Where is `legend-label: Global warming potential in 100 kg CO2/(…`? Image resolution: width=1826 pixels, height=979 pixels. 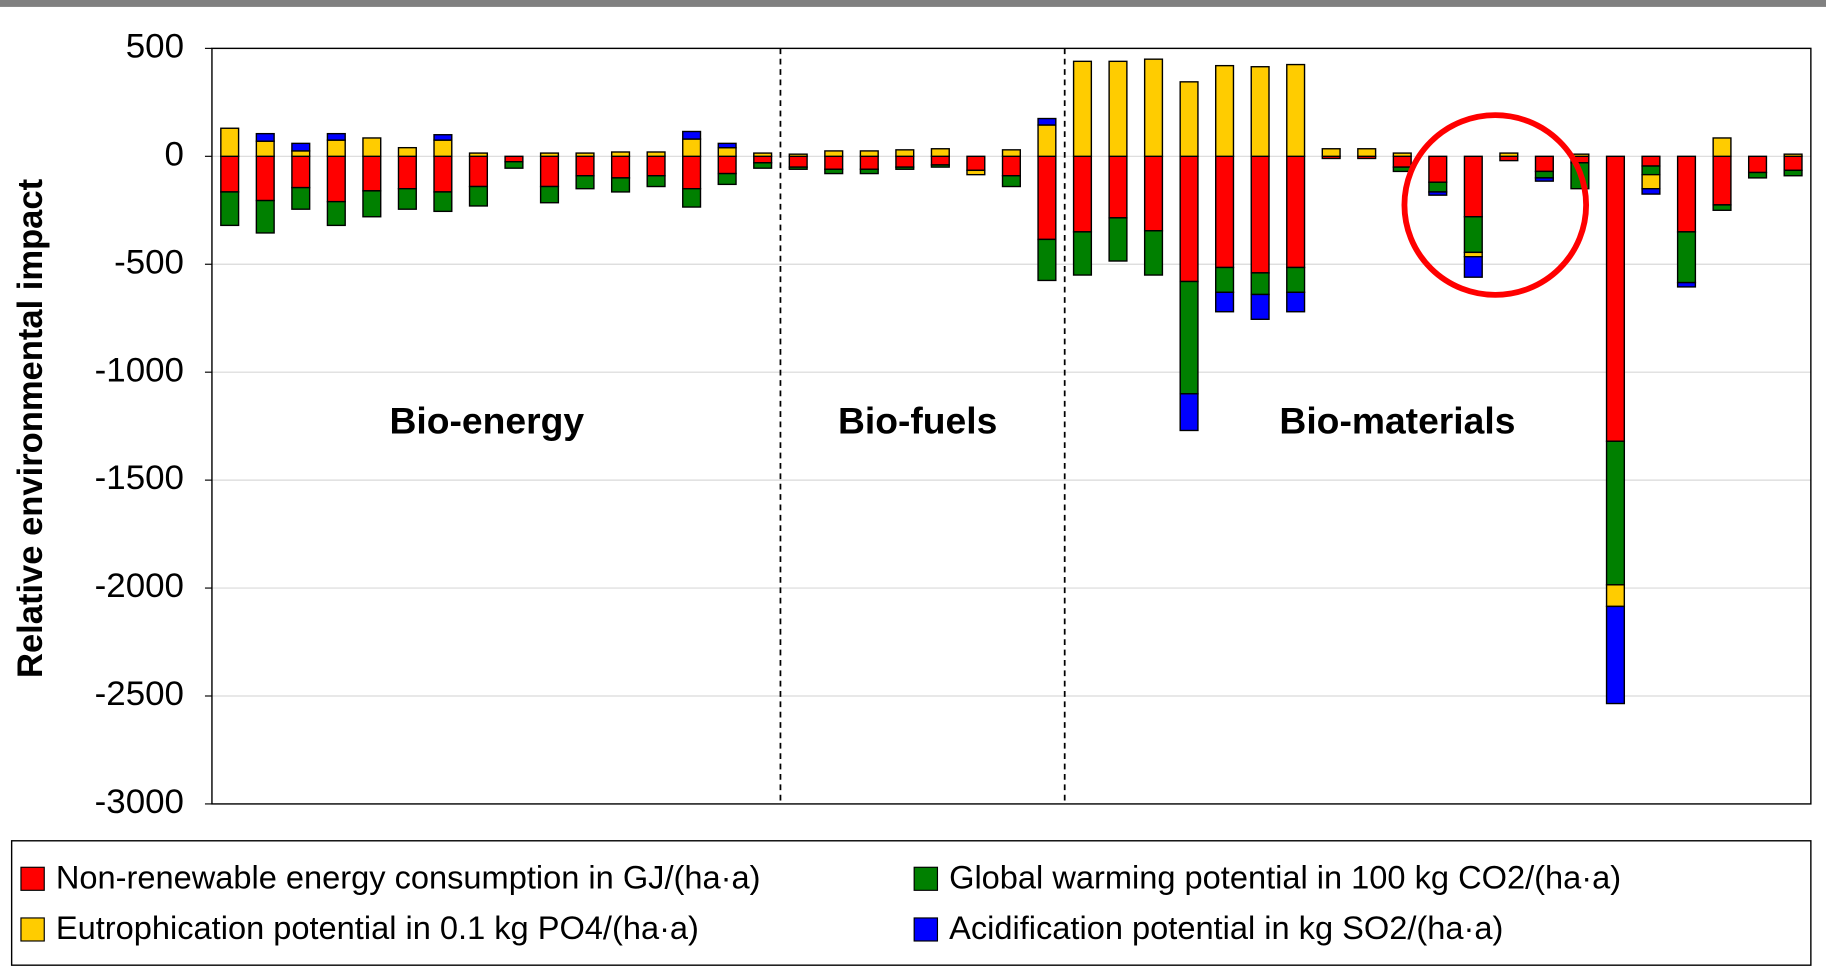 legend-label: Global warming potential in 100 kg CO2/(… is located at coordinates (1285, 878).